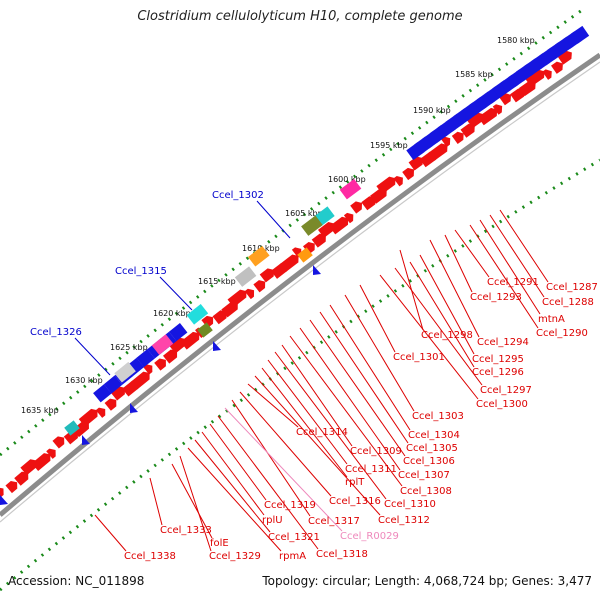 Image resolution: width=600 pixels, height=600 pixels. What do you see at coordinates (219, 543) in the screenshot?
I see `gene-label-inner: folE` at bounding box center [219, 543].